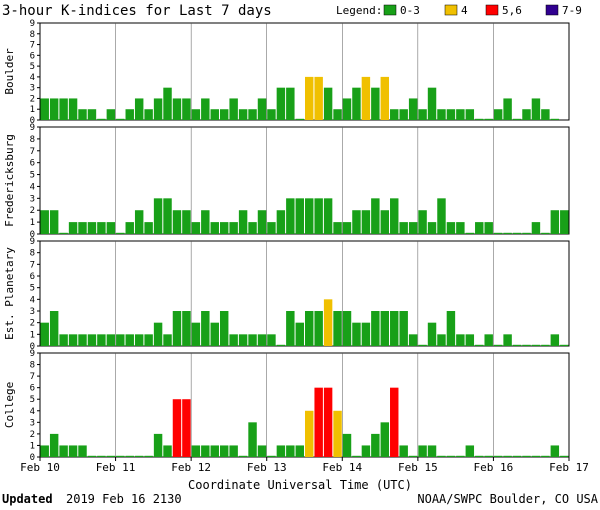 The image size is (600, 510). What do you see at coordinates (32, 152) in the screenshot?
I see `y-tick-label: 7` at bounding box center [32, 152].